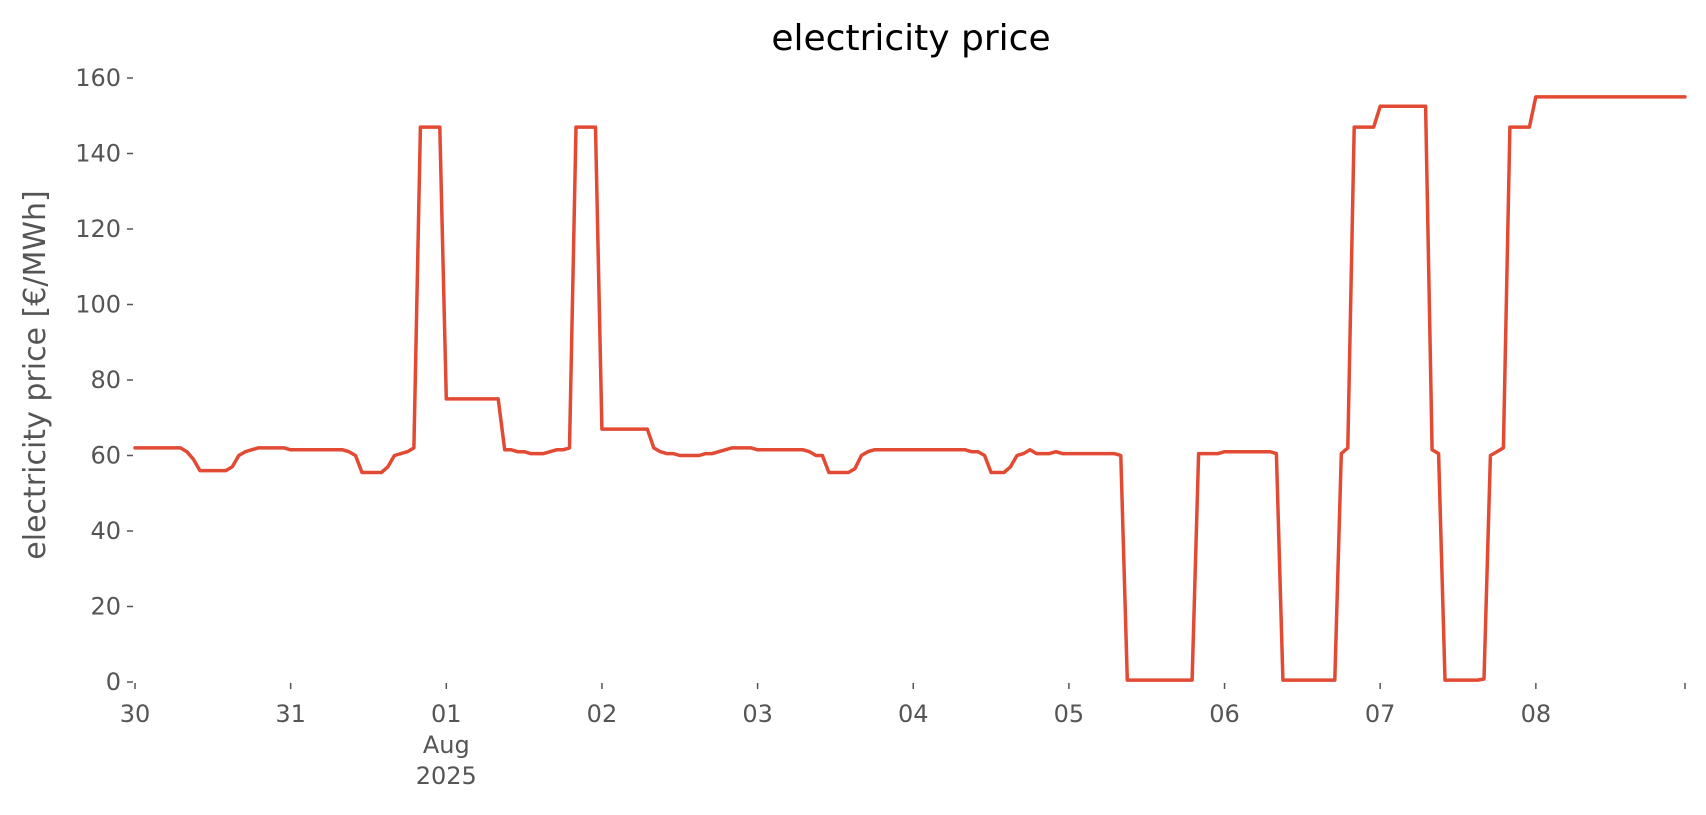 The height and width of the screenshot is (815, 1706). What do you see at coordinates (1069, 714) in the screenshot?
I see `x-tick-label: 05` at bounding box center [1069, 714].